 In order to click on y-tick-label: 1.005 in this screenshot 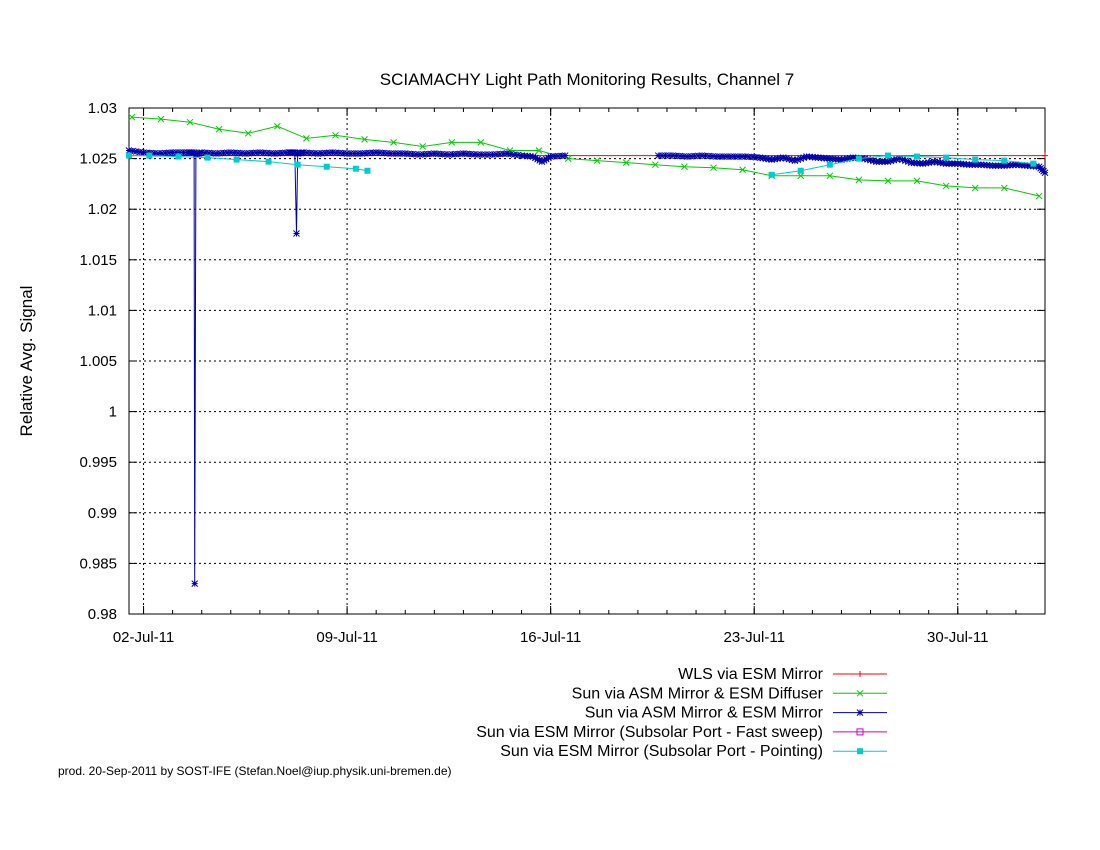, I will do `click(98, 361)`.